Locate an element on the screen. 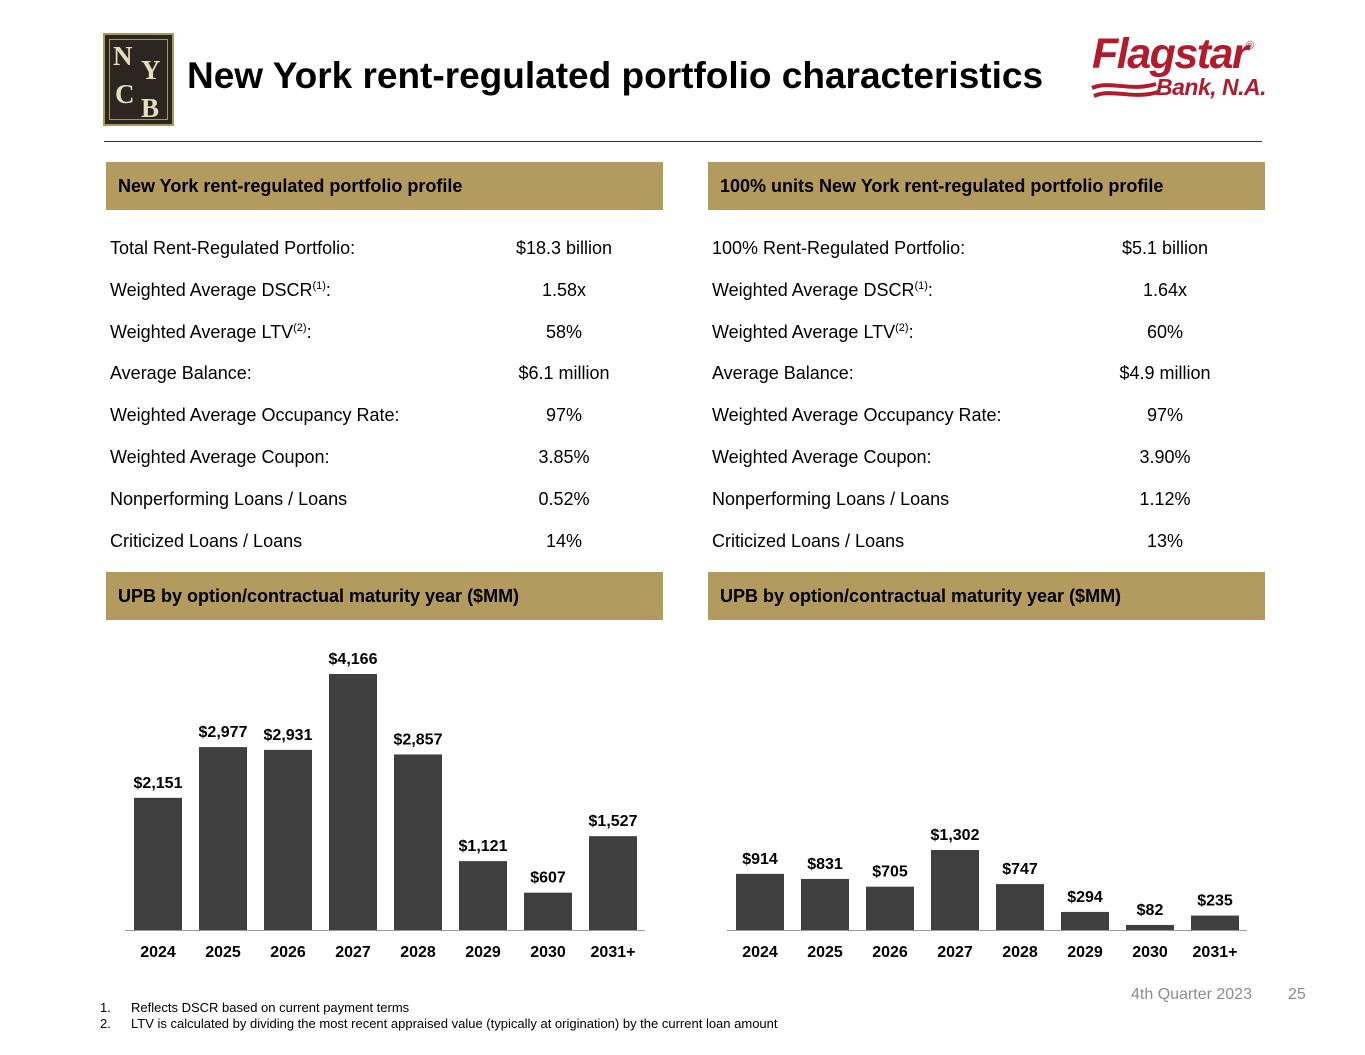 The image size is (1365, 1055). right-profile-row: Criticized Loans / Loans 13% is located at coordinates (992, 551).